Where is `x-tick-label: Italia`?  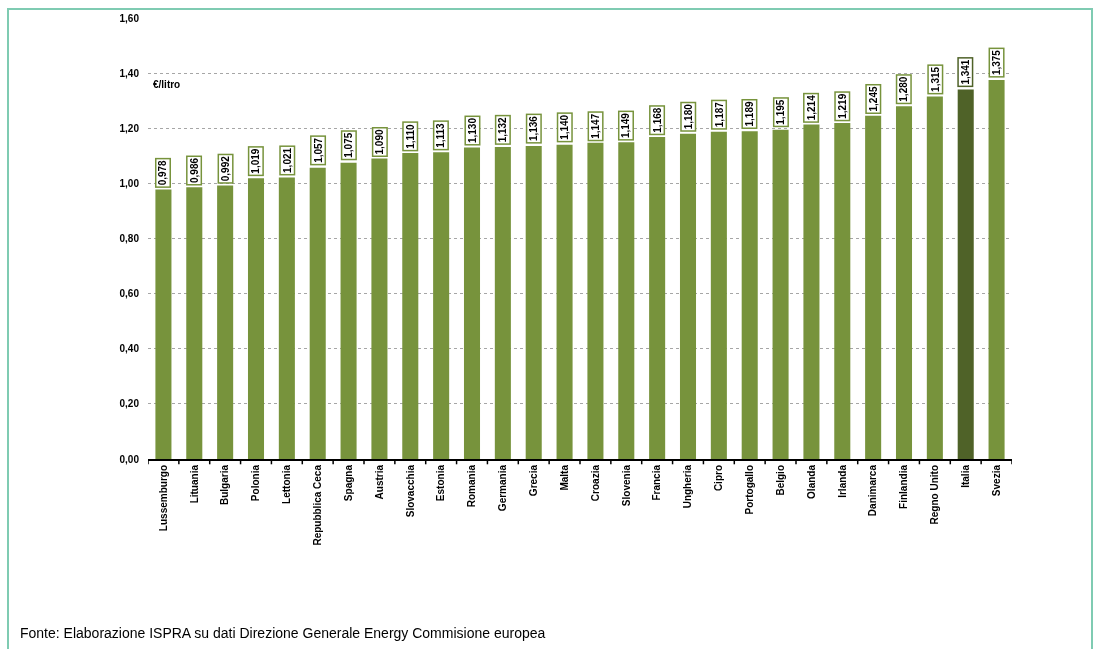 x-tick-label: Italia is located at coordinates (965, 476).